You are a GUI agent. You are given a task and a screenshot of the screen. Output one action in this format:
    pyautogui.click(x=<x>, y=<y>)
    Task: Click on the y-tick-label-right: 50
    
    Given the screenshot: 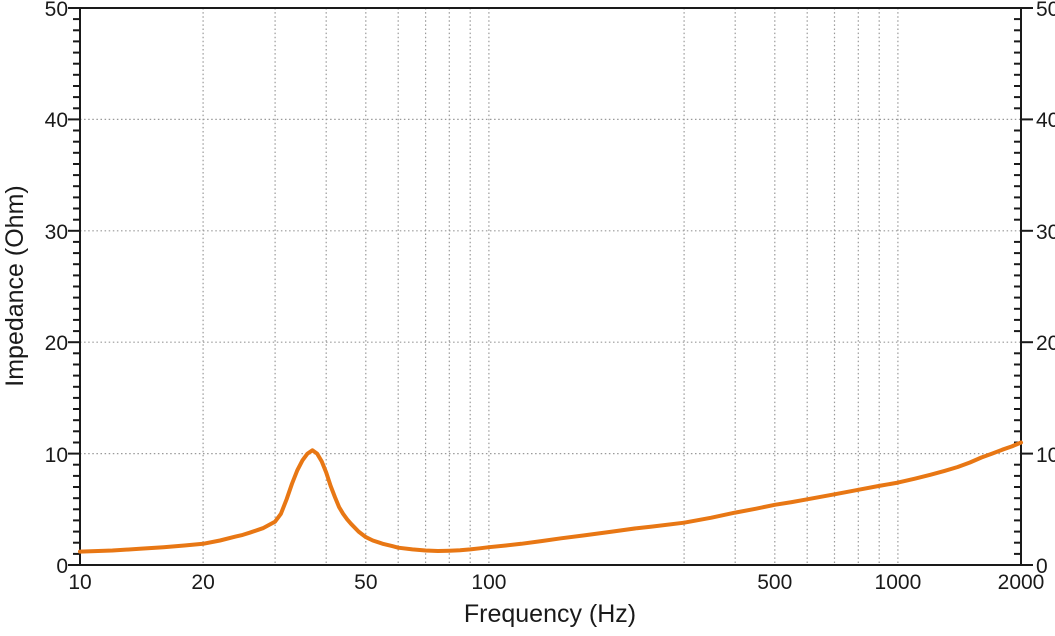 What is the action you would take?
    pyautogui.click(x=1045, y=10)
    